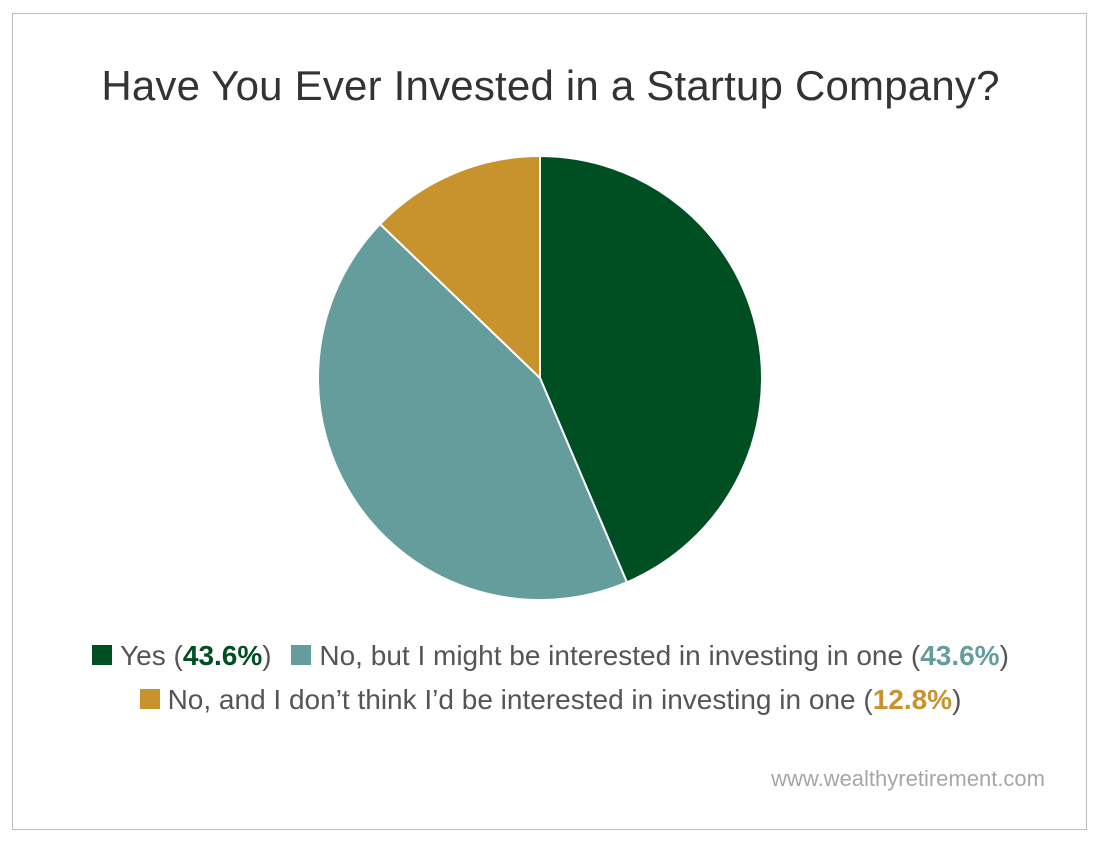 This screenshot has width=1101, height=844. Describe the element at coordinates (222, 655) in the screenshot. I see `legend-value-yes: 43.6%` at that location.